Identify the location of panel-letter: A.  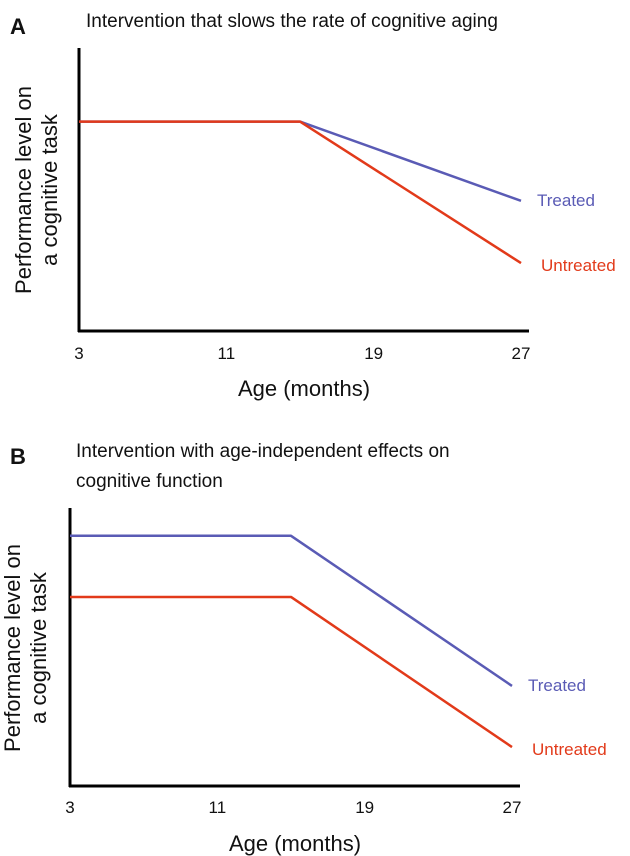
(18, 26).